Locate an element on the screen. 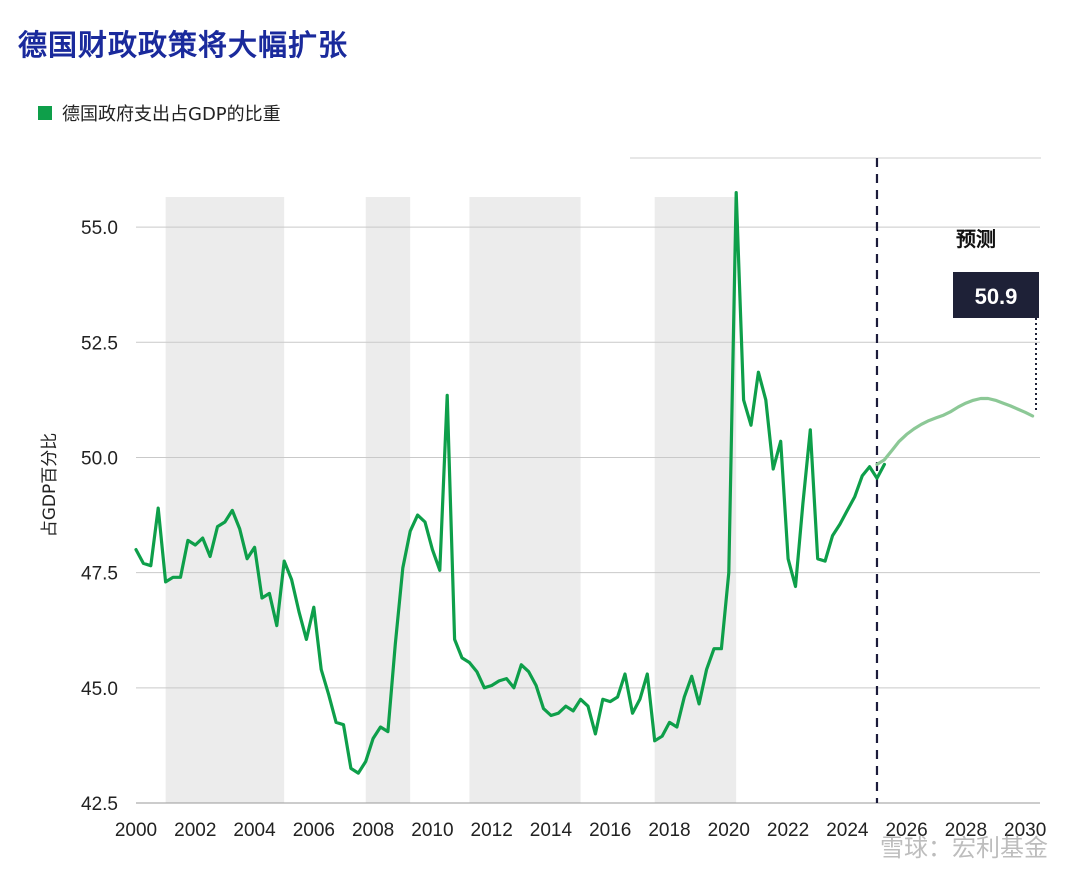  legend: 德国政府支出占GDP的比重 is located at coordinates (159, 113).